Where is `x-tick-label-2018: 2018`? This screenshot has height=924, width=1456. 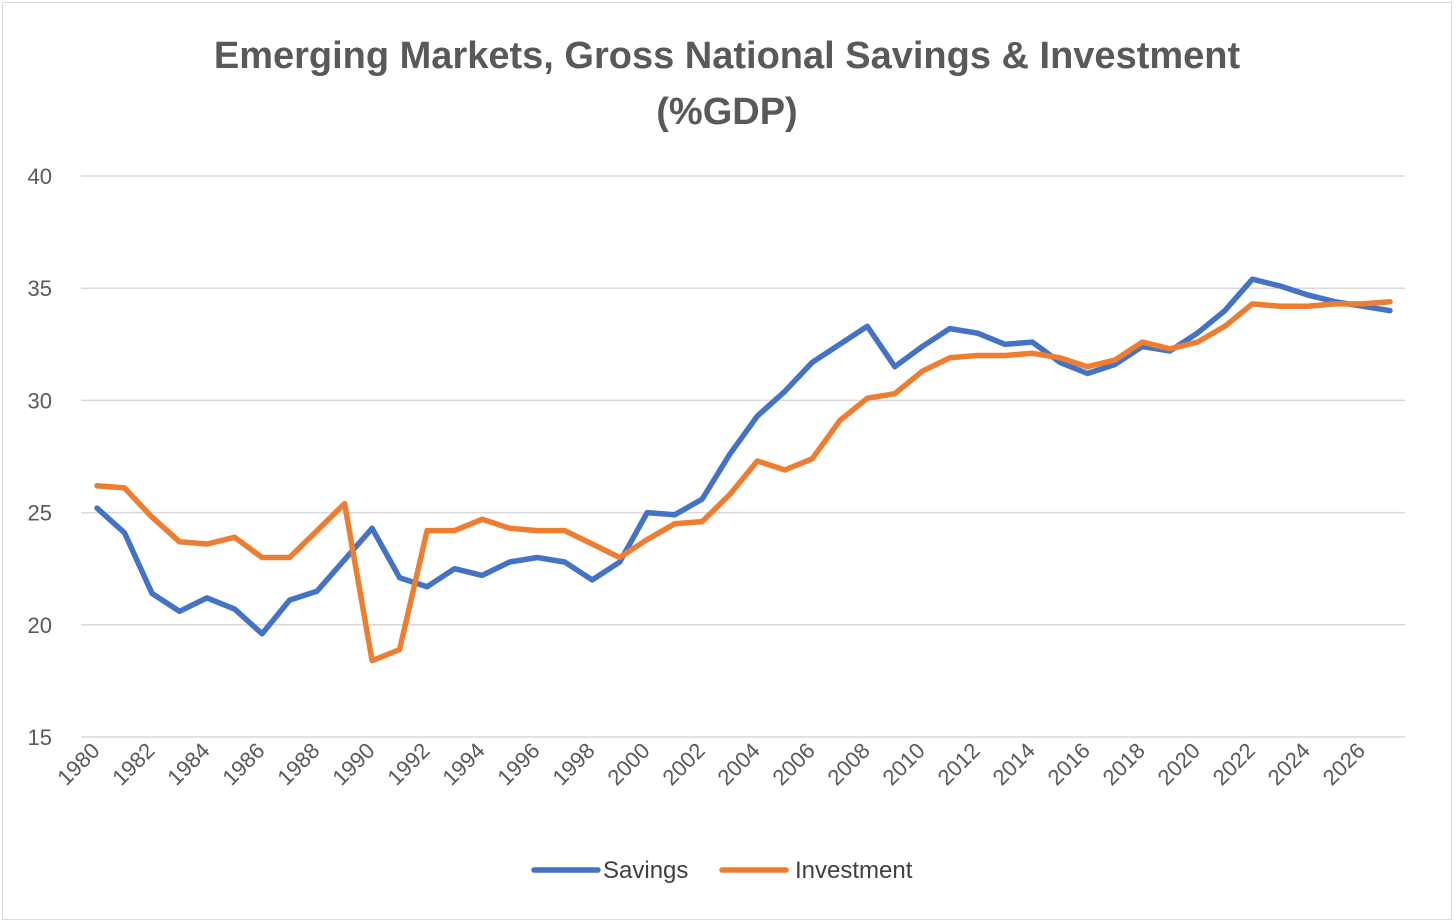 x-tick-label-2018: 2018 is located at coordinates (1124, 764).